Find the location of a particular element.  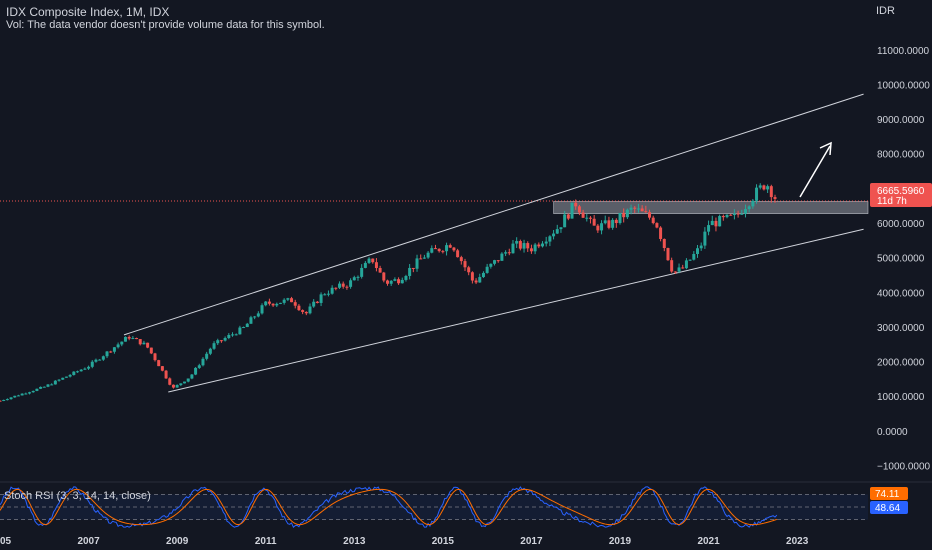

stoch-d-badge: 74.11 is located at coordinates (889, 493).